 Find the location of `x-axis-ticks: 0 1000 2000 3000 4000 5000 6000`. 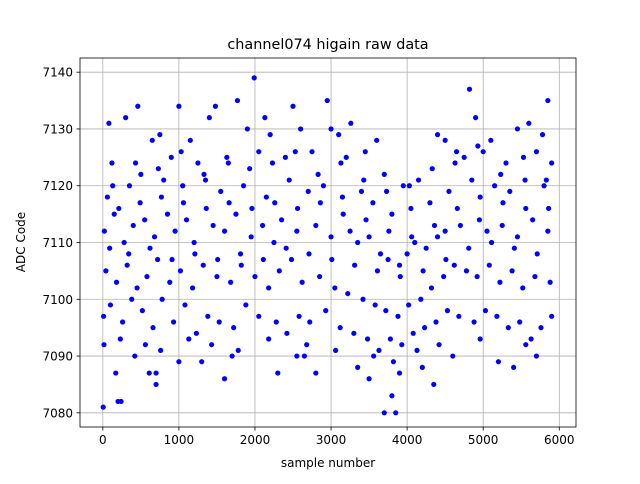

x-axis-ticks: 0 1000 2000 3000 4000 5000 6000 is located at coordinates (337, 437).